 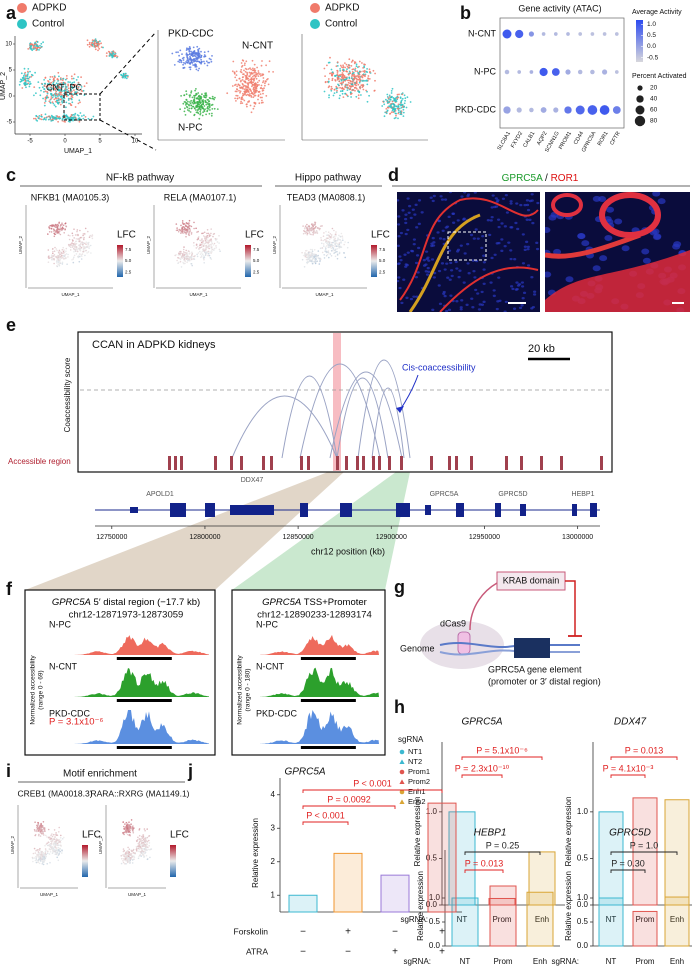 I want to click on row-label: PKD-CDC, so click(x=70, y=713).